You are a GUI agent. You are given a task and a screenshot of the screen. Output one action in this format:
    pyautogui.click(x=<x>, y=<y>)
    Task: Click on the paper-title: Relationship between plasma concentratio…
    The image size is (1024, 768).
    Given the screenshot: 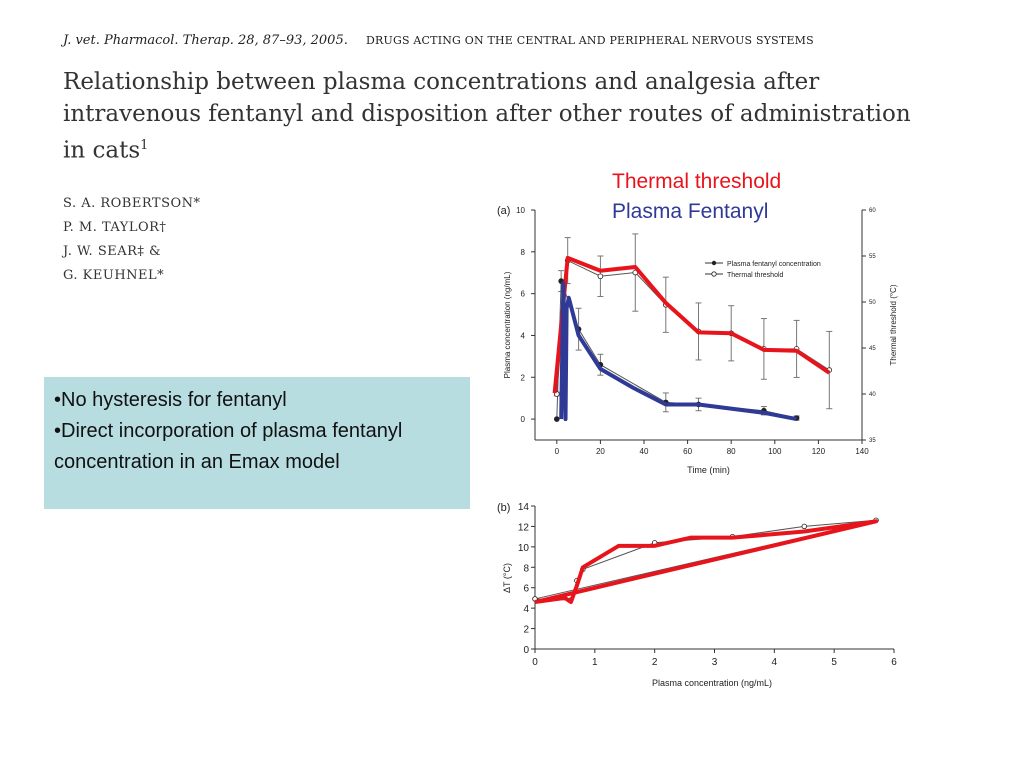 What is the action you would take?
    pyautogui.click(x=488, y=116)
    